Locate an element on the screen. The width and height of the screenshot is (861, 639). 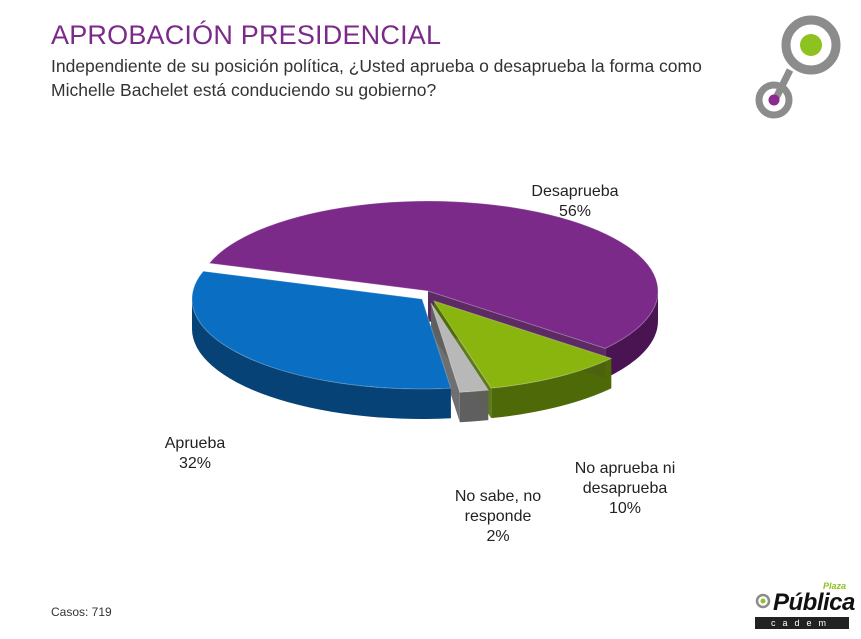
label-ni: No aprueba ni desaprueba 10% is located at coordinates (625, 489).